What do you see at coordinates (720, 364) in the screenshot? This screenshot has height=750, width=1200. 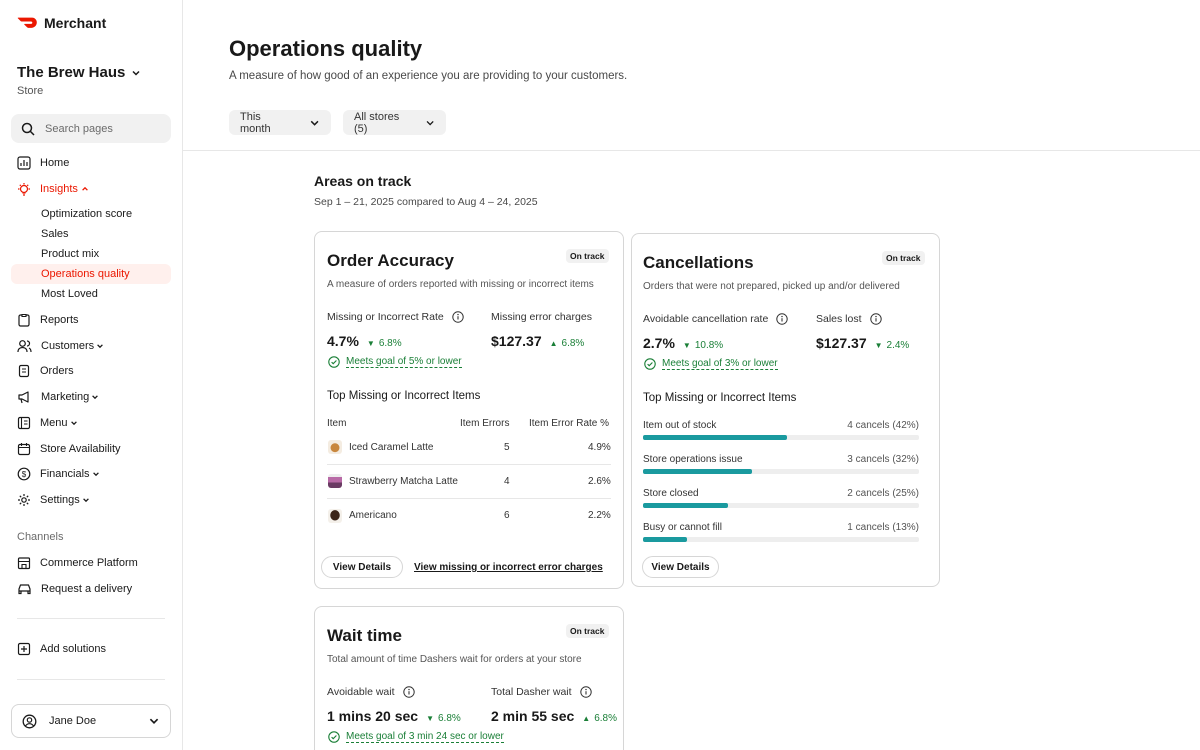 I see `goal-text: Meets goal of 3% or lower` at bounding box center [720, 364].